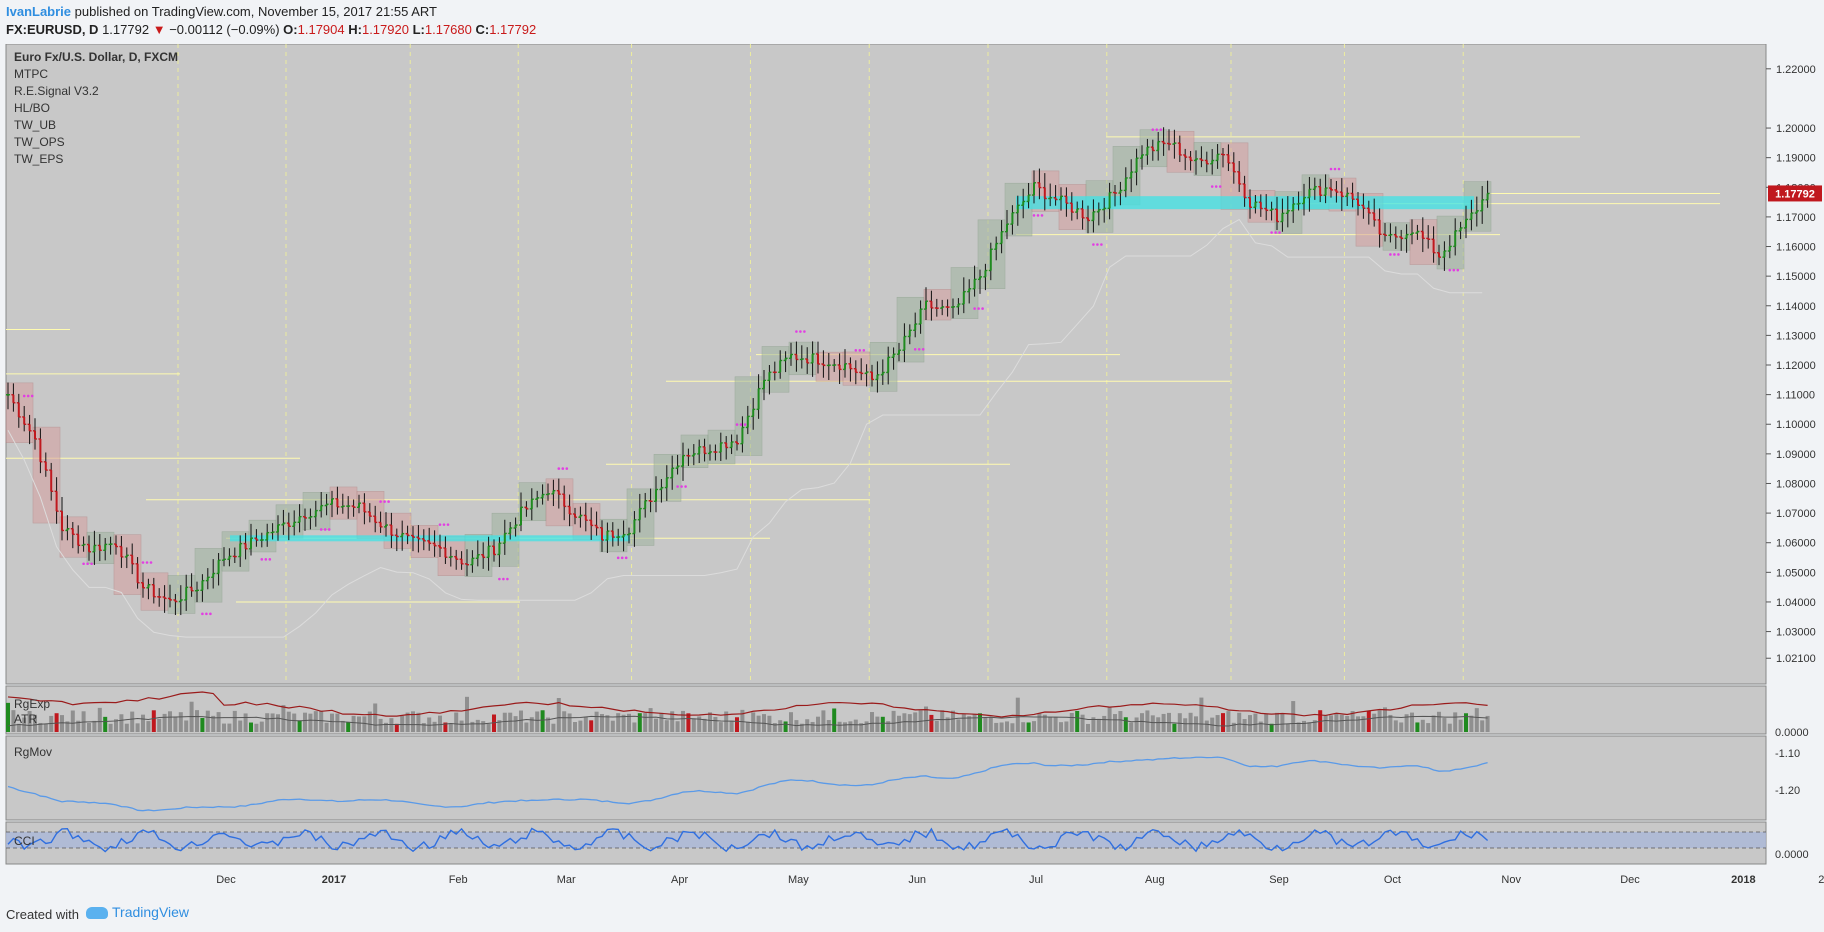  I want to click on legend-indicator: MTPC, so click(31, 74).